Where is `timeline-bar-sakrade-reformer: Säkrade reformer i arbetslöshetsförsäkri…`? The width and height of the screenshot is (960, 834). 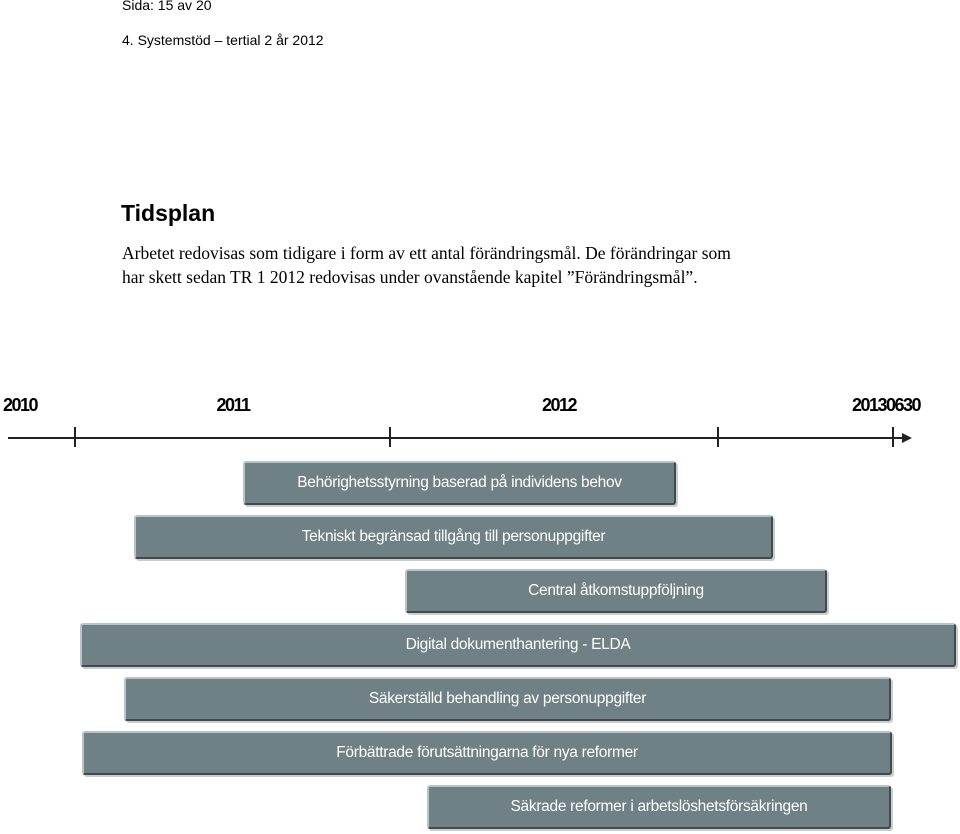 timeline-bar-sakrade-reformer: Säkrade reformer i arbetslöshetsförsäkri… is located at coordinates (659, 807).